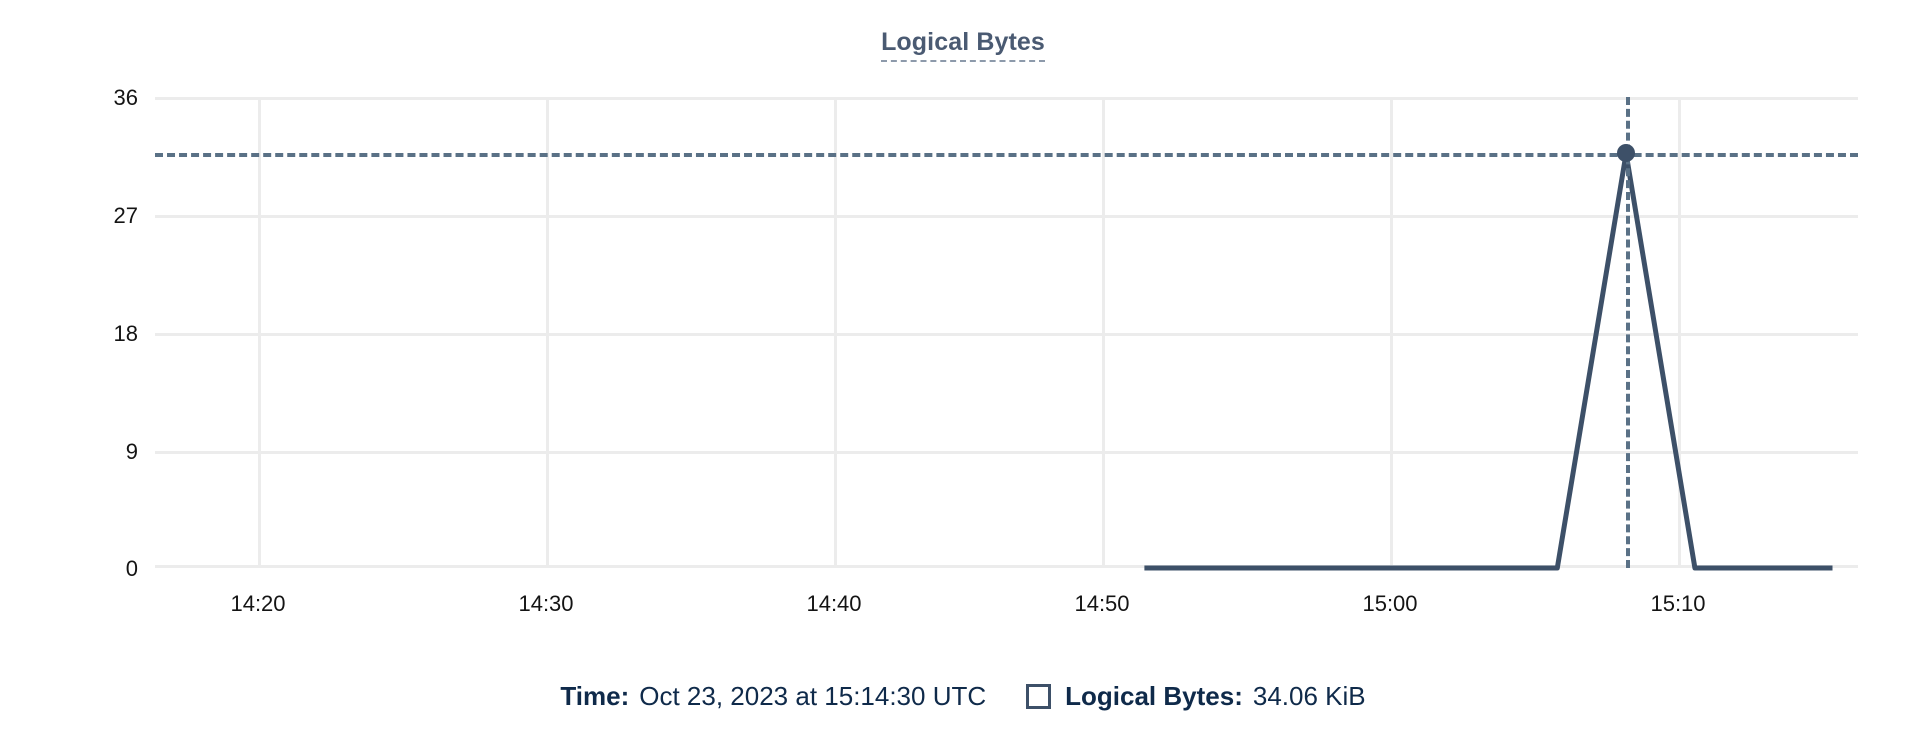 The height and width of the screenshot is (756, 1926). Describe the element at coordinates (595, 696) in the screenshot. I see `footer-time-label: Time:` at that location.